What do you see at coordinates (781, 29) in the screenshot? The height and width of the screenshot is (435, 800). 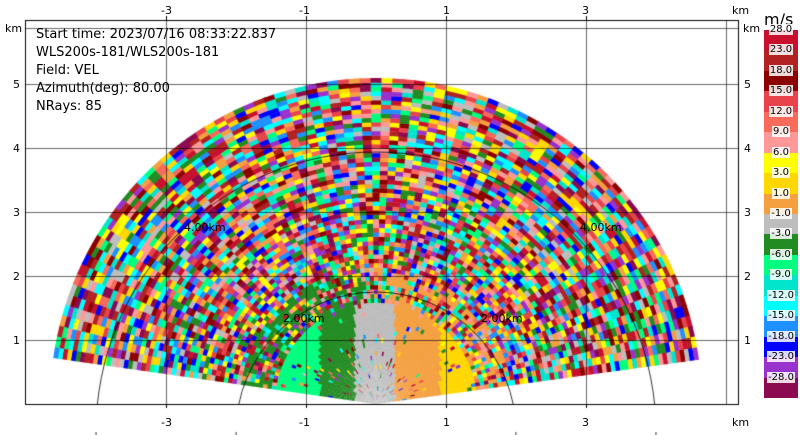 I see `colorbar-label: 28.0` at bounding box center [781, 29].